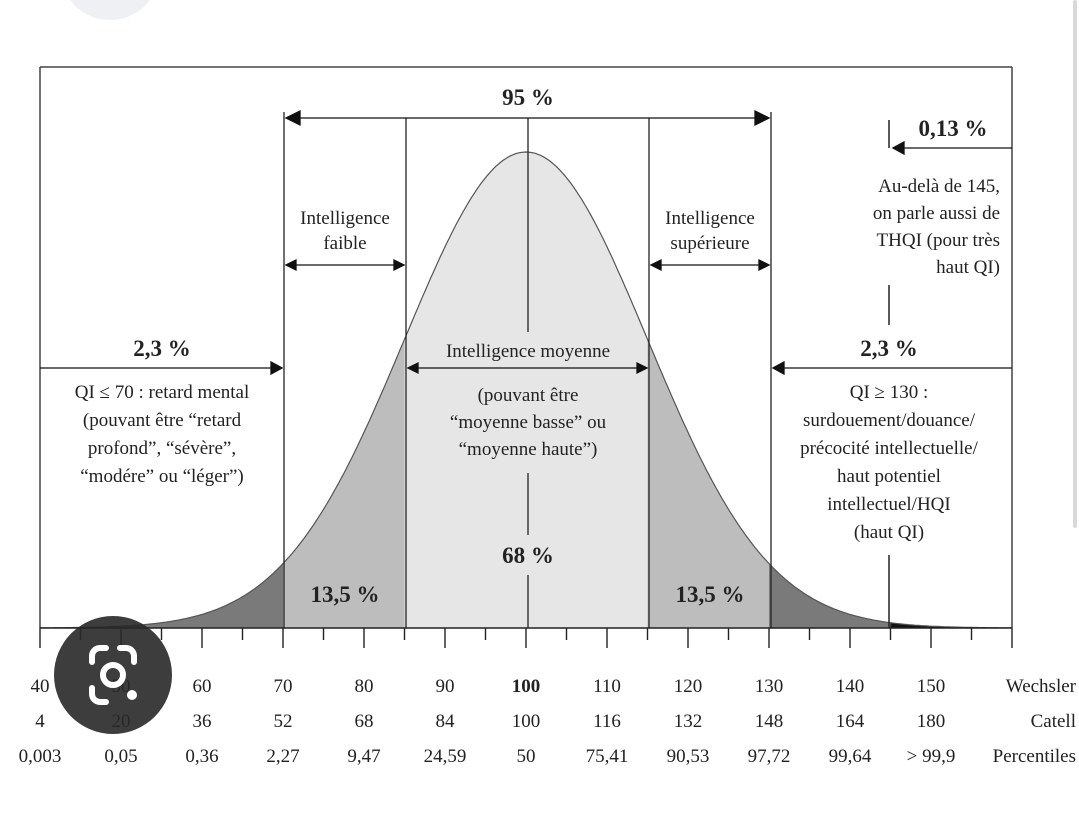 The width and height of the screenshot is (1079, 826). Describe the element at coordinates (364, 686) in the screenshot. I see `scale-wechsler-value: 80` at that location.